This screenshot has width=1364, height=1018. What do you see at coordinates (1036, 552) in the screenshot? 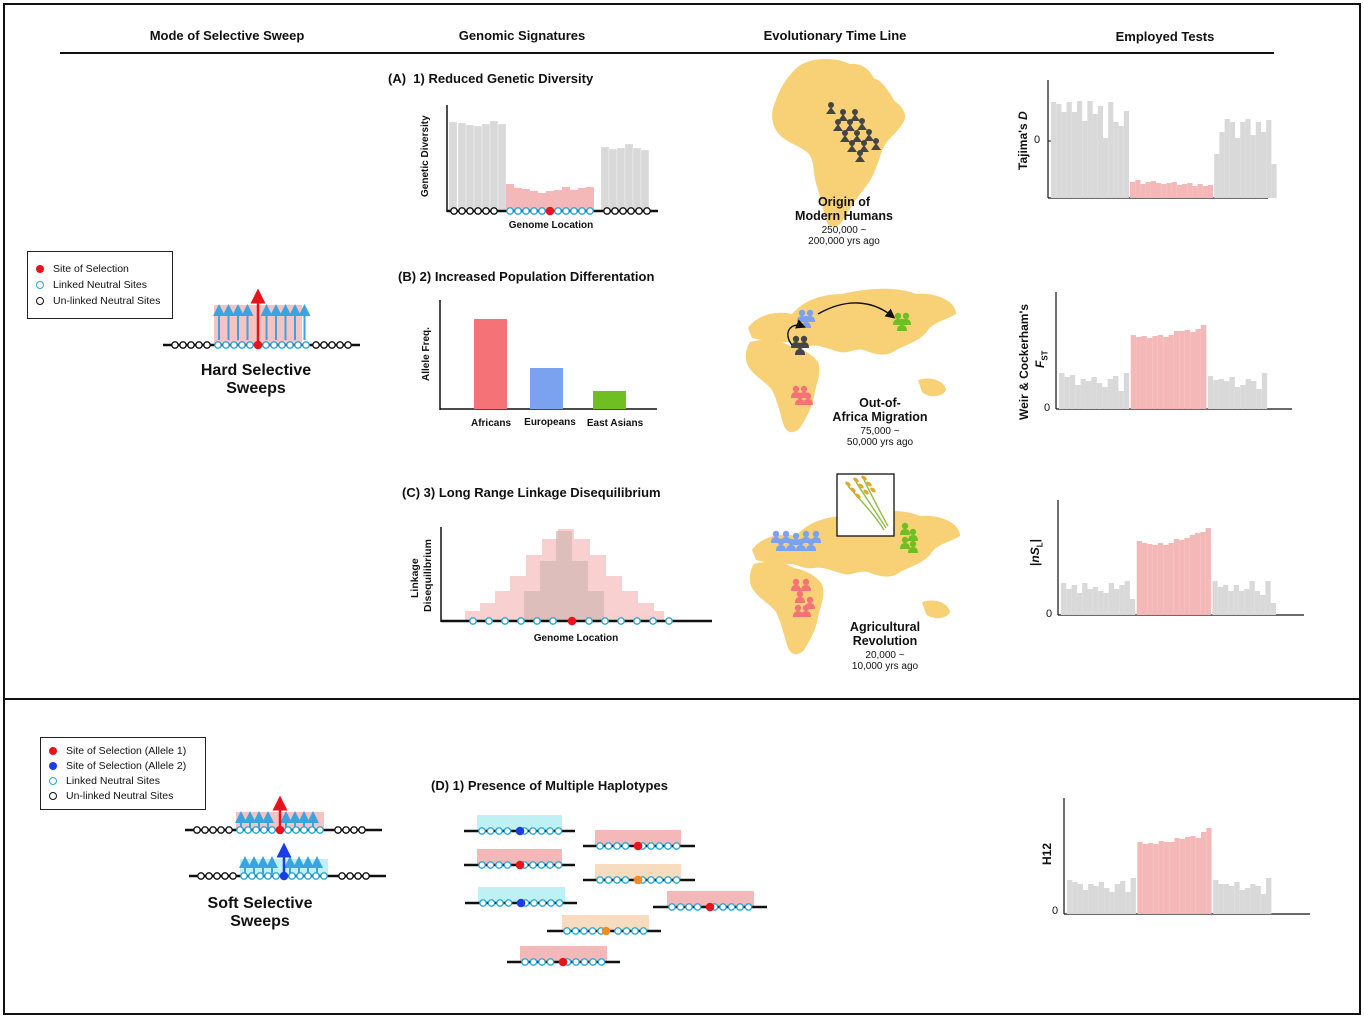
I see `test-nsl-label: |nSL|` at bounding box center [1036, 552].